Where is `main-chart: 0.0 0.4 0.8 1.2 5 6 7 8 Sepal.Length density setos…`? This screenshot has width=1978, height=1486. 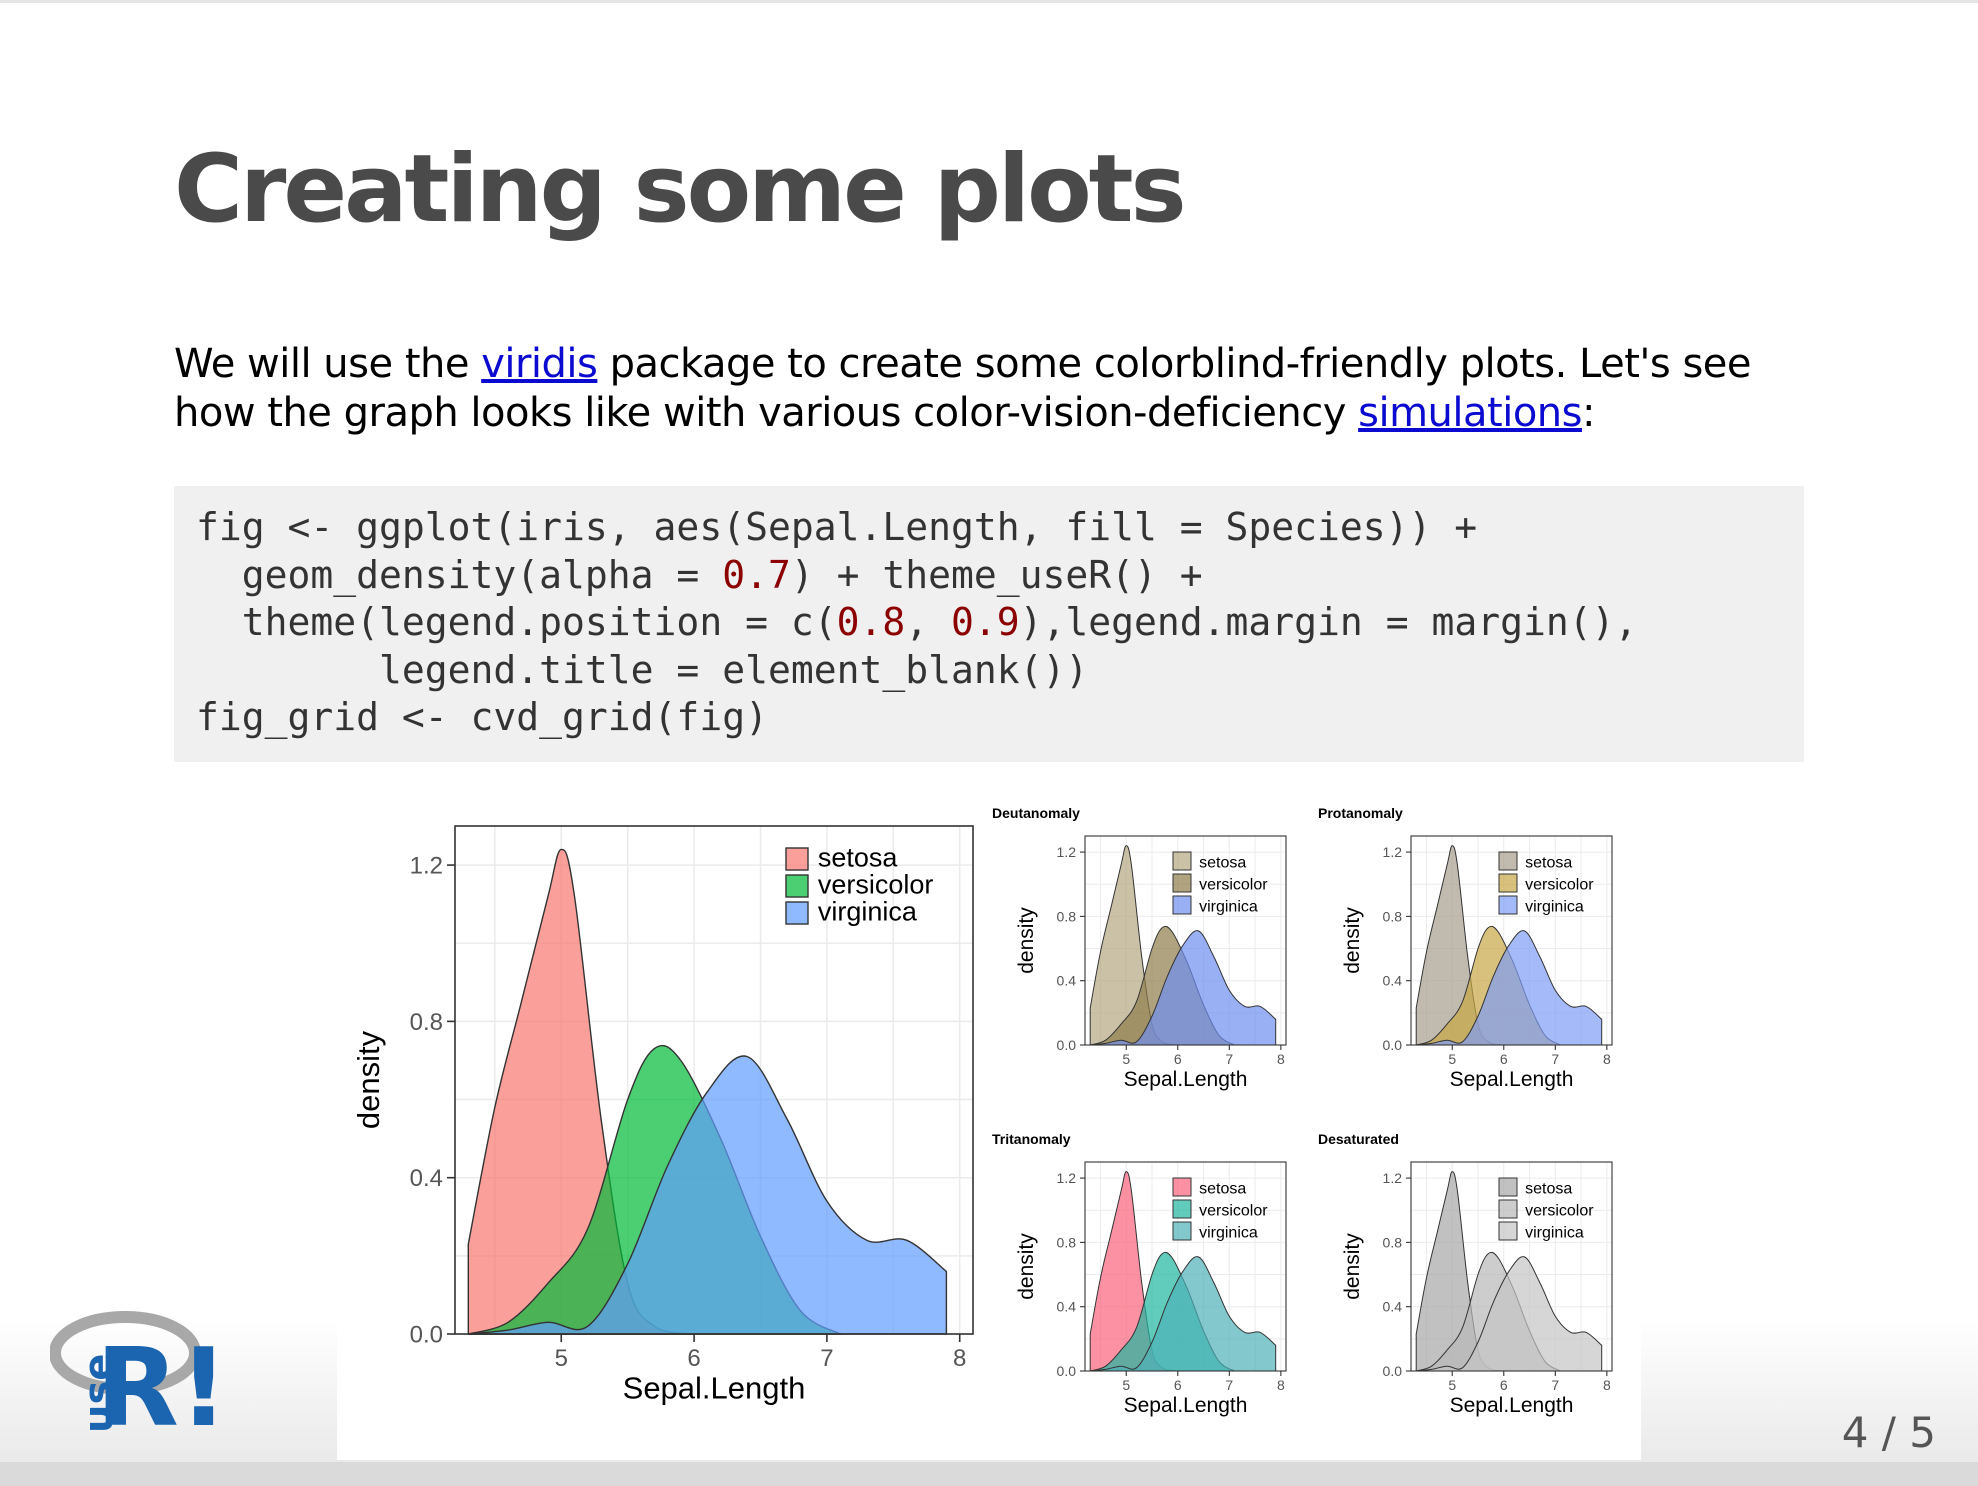 main-chart: 0.0 0.4 0.8 1.2 5 6 7 8 Sepal.Length density setos… is located at coordinates (662, 1115).